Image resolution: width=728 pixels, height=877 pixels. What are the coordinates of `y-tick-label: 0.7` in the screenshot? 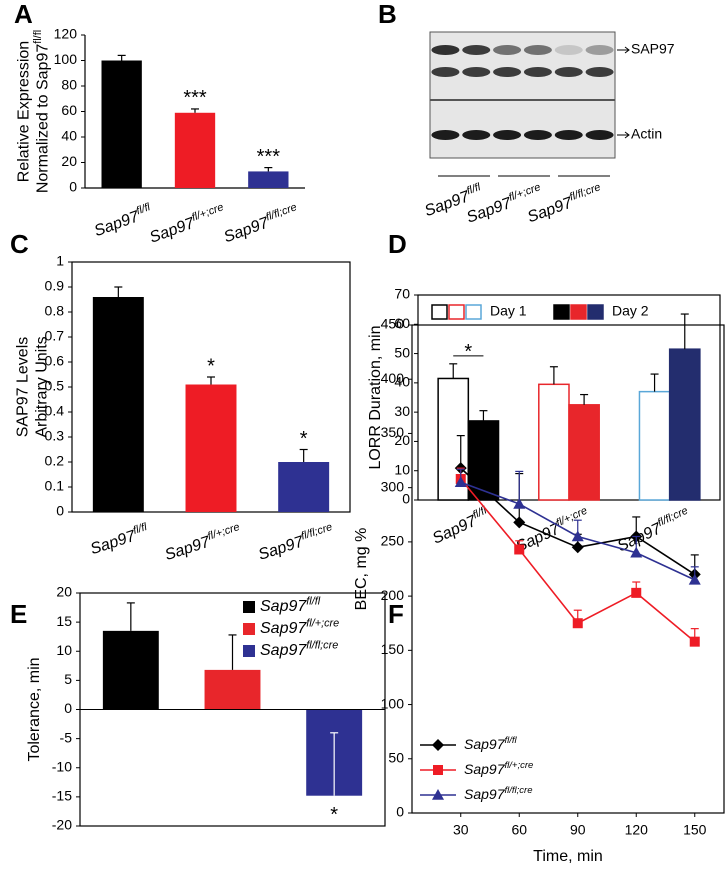 It's located at (55, 336).